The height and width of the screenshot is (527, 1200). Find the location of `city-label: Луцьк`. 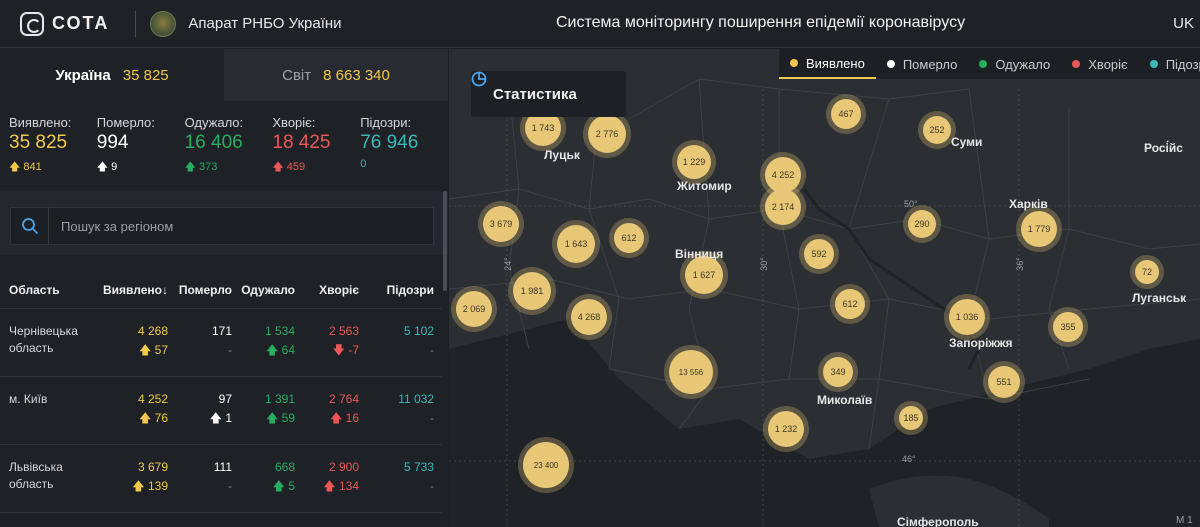

city-label: Луцьк is located at coordinates (562, 155).